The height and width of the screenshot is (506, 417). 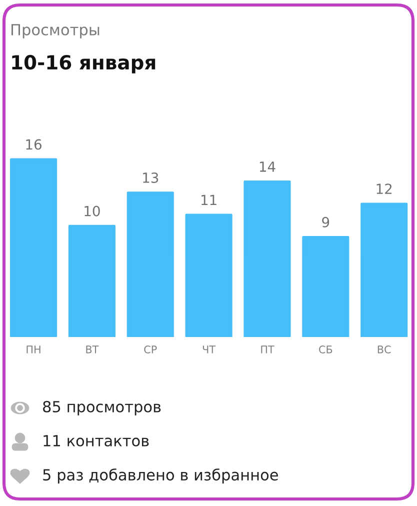 I want to click on x-tick-label: СБ, so click(x=325, y=350).